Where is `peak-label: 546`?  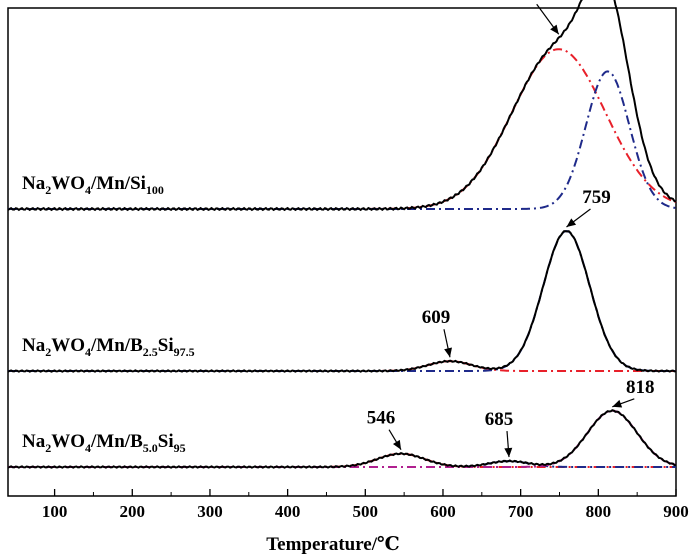 peak-label: 546 is located at coordinates (381, 418).